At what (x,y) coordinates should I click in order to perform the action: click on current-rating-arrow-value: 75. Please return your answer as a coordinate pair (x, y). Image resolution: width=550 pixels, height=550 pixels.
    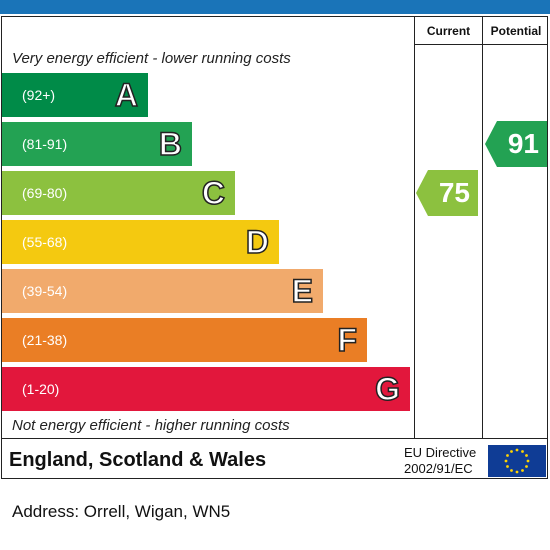
    Looking at the image, I should click on (454, 192).